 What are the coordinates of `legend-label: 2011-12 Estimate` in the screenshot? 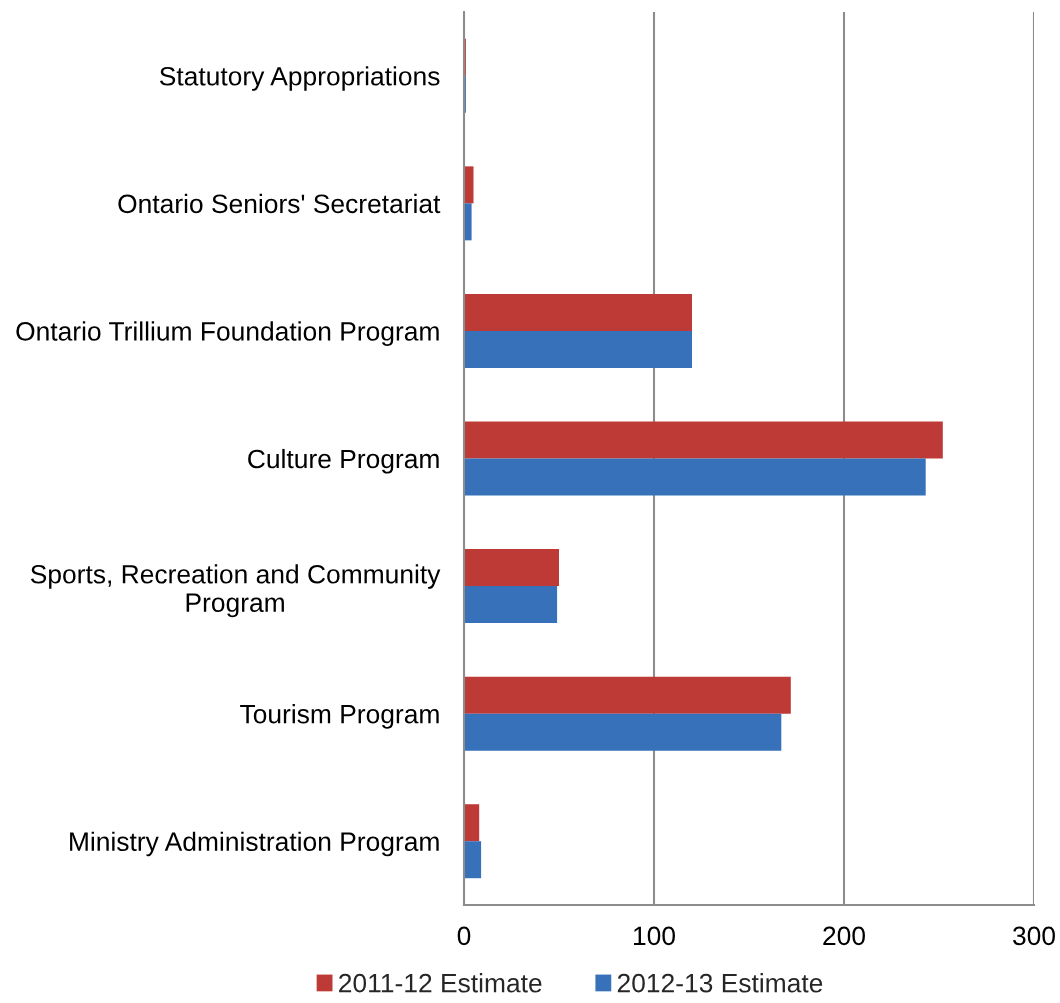 It's located at (440, 983).